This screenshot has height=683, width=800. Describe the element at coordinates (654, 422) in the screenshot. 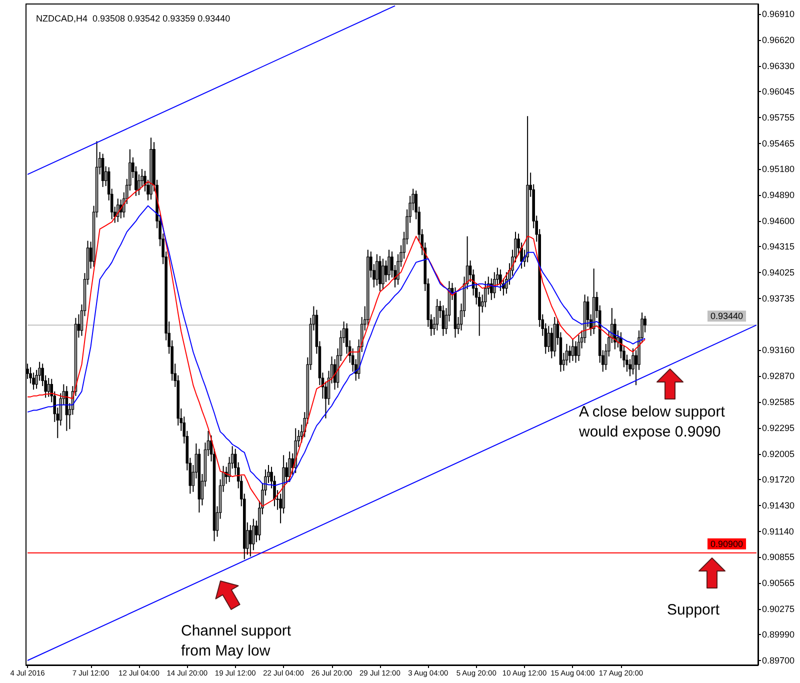

I see `annotation: A close below support would expose 0.9090` at that location.